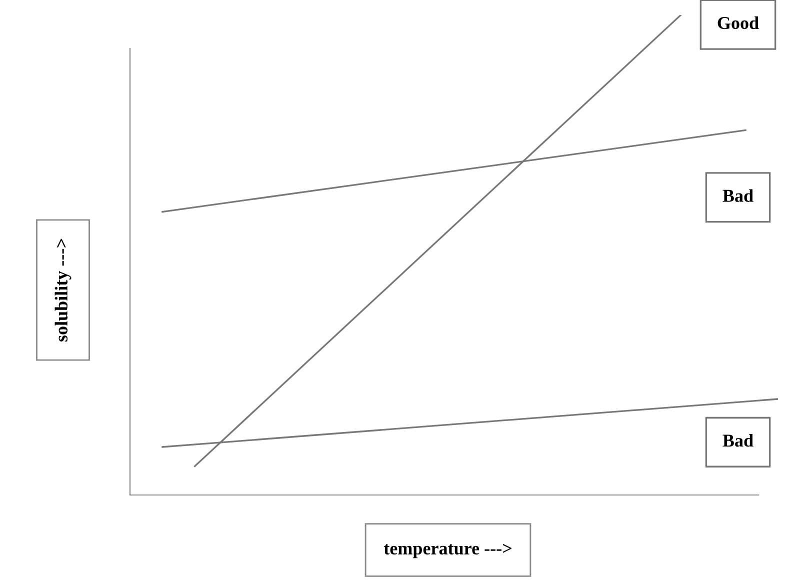 The width and height of the screenshot is (797, 587). What do you see at coordinates (63, 290) in the screenshot?
I see `y-axis-title: solubility --->` at bounding box center [63, 290].